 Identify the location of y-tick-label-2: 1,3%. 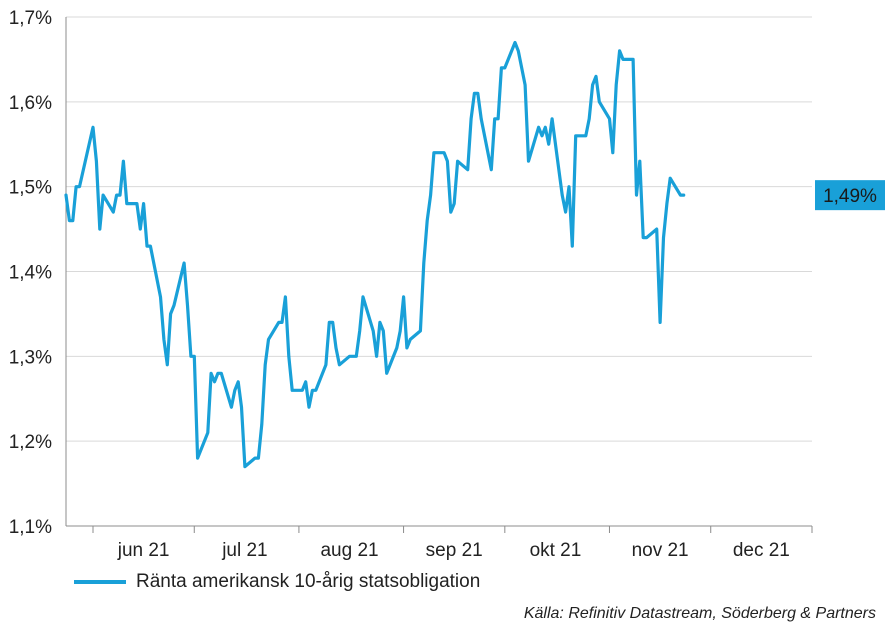
(30, 357).